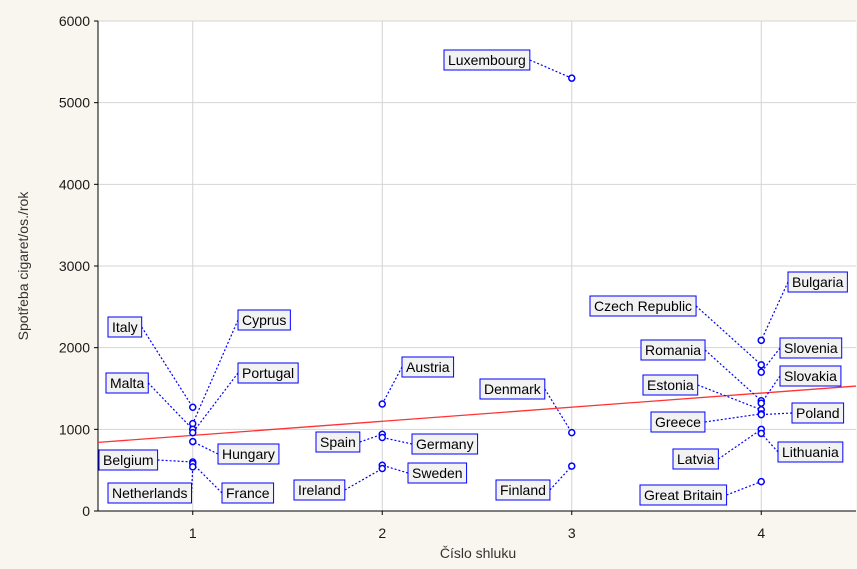 This screenshot has height=569, width=857. I want to click on label-text: Ireland, so click(319, 490).